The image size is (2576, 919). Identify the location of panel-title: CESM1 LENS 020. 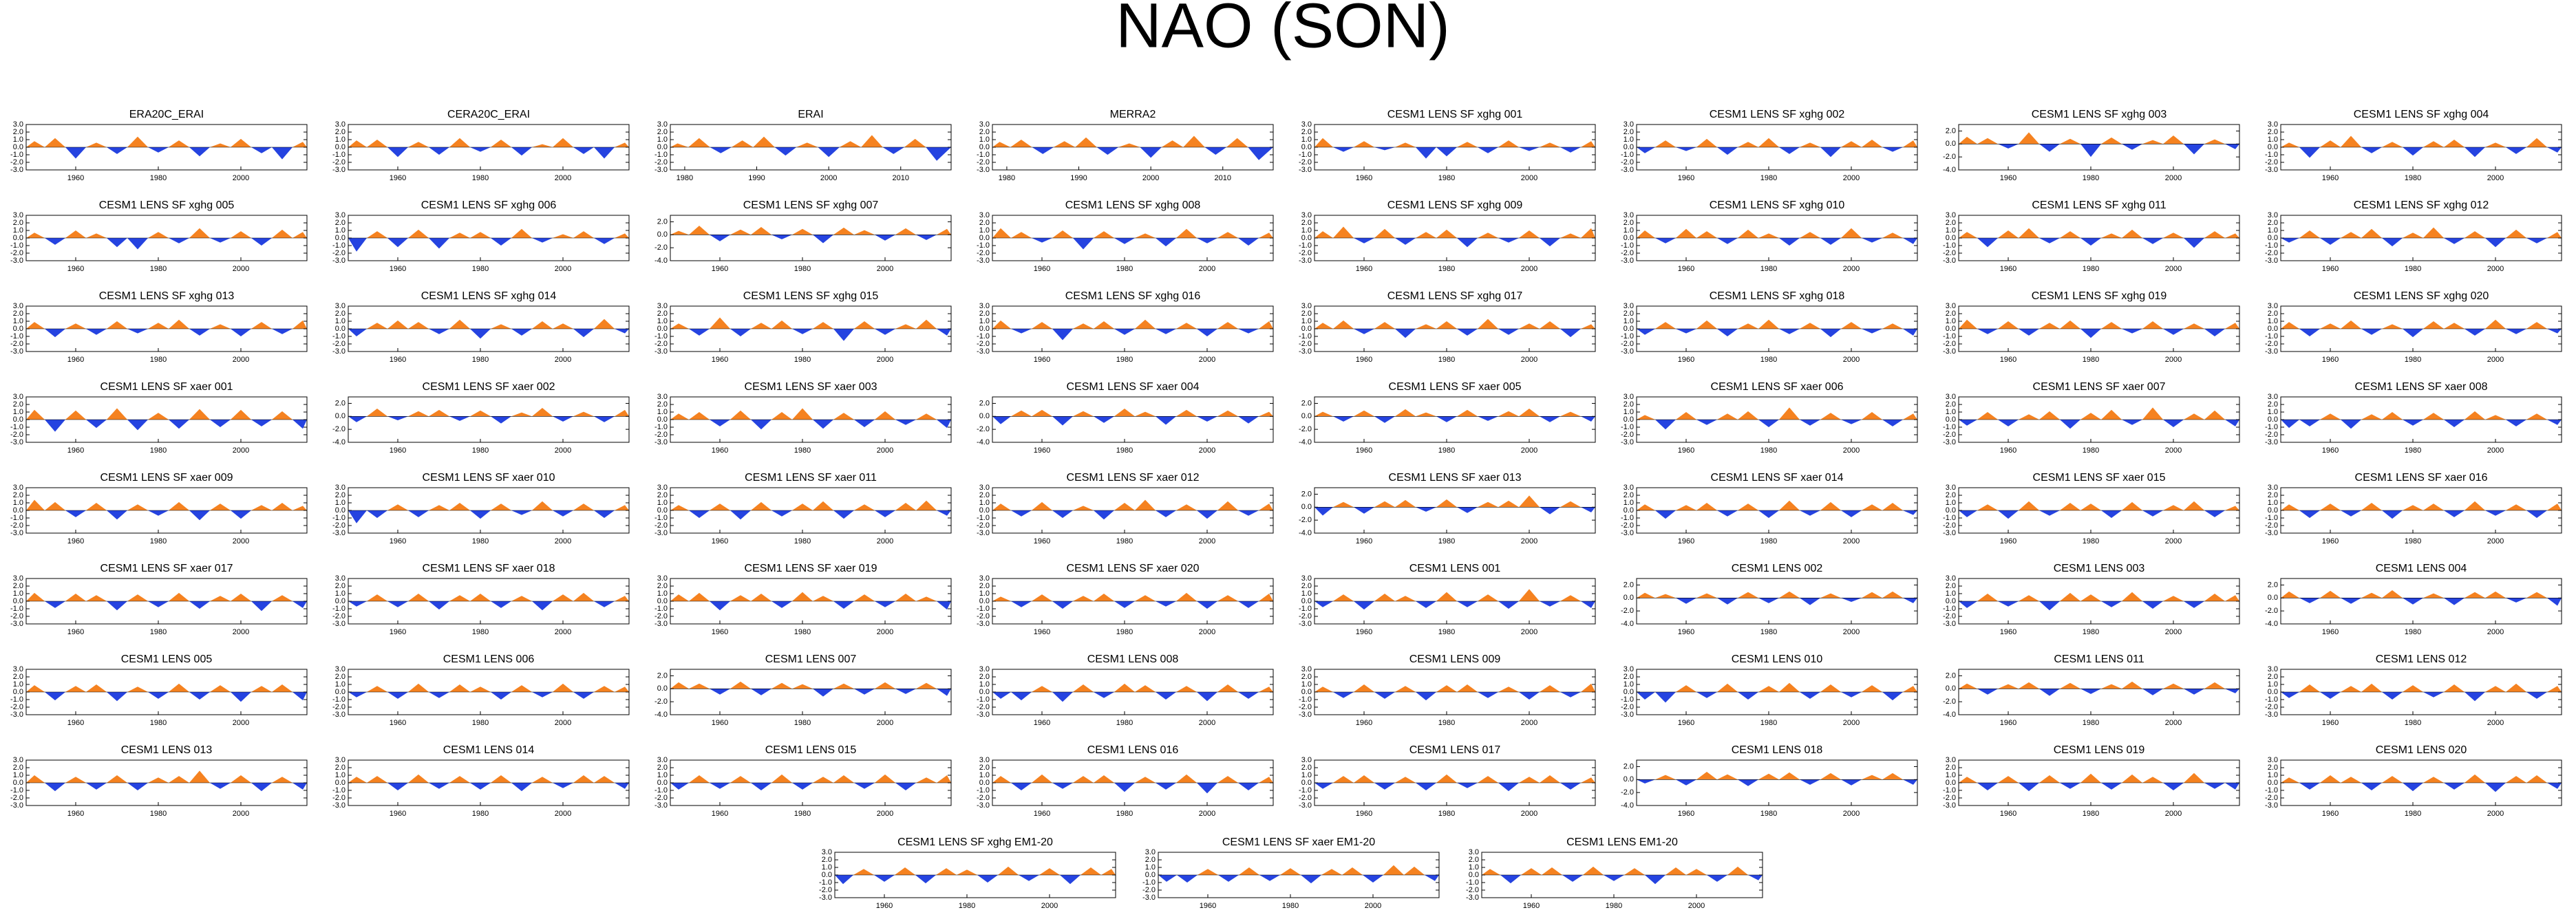
(2421, 750).